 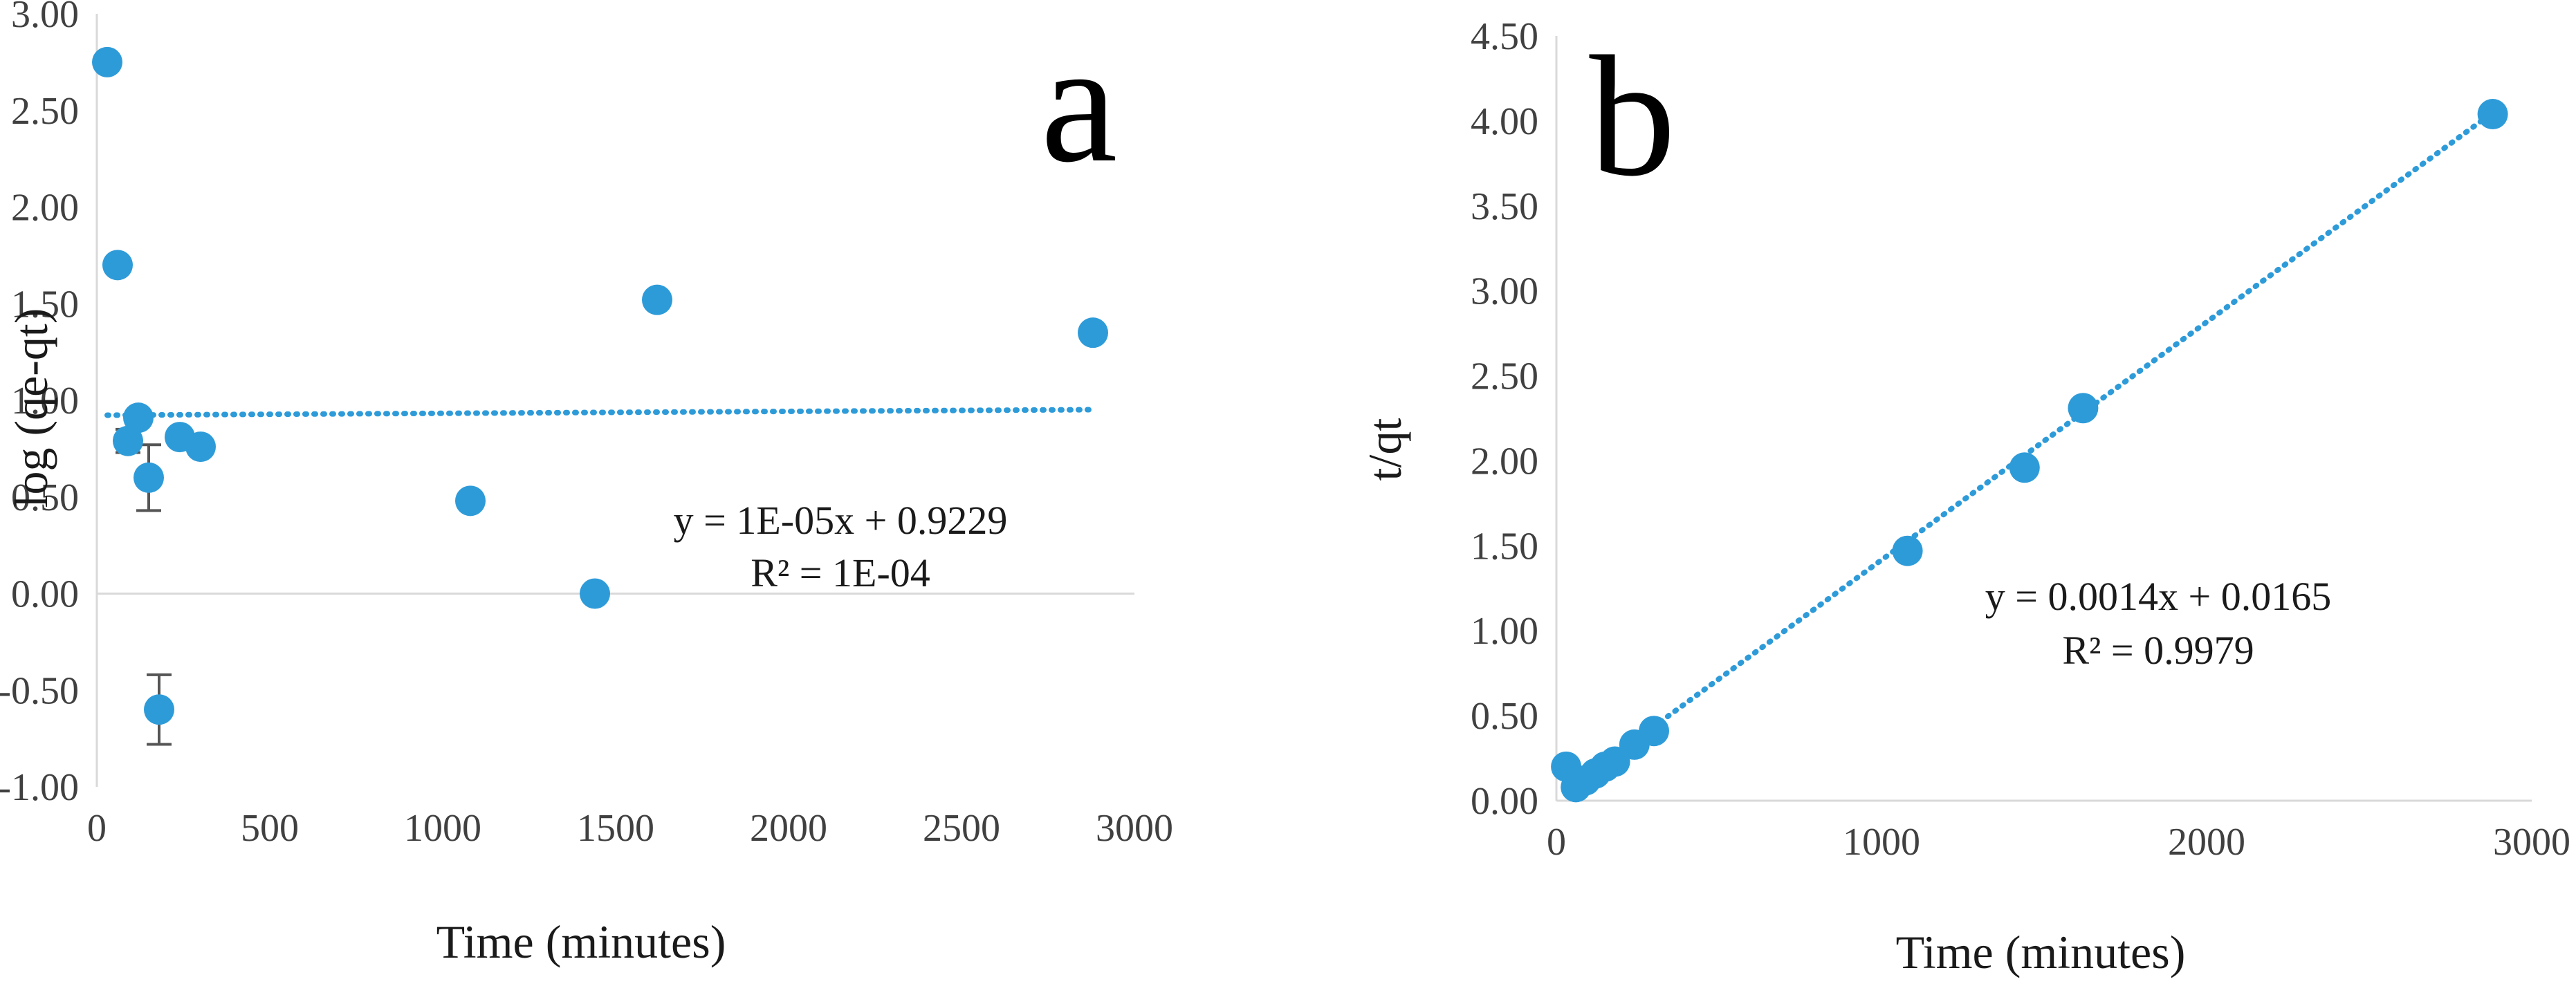 I want to click on y-tick-label: 4.00, so click(x=1504, y=121).